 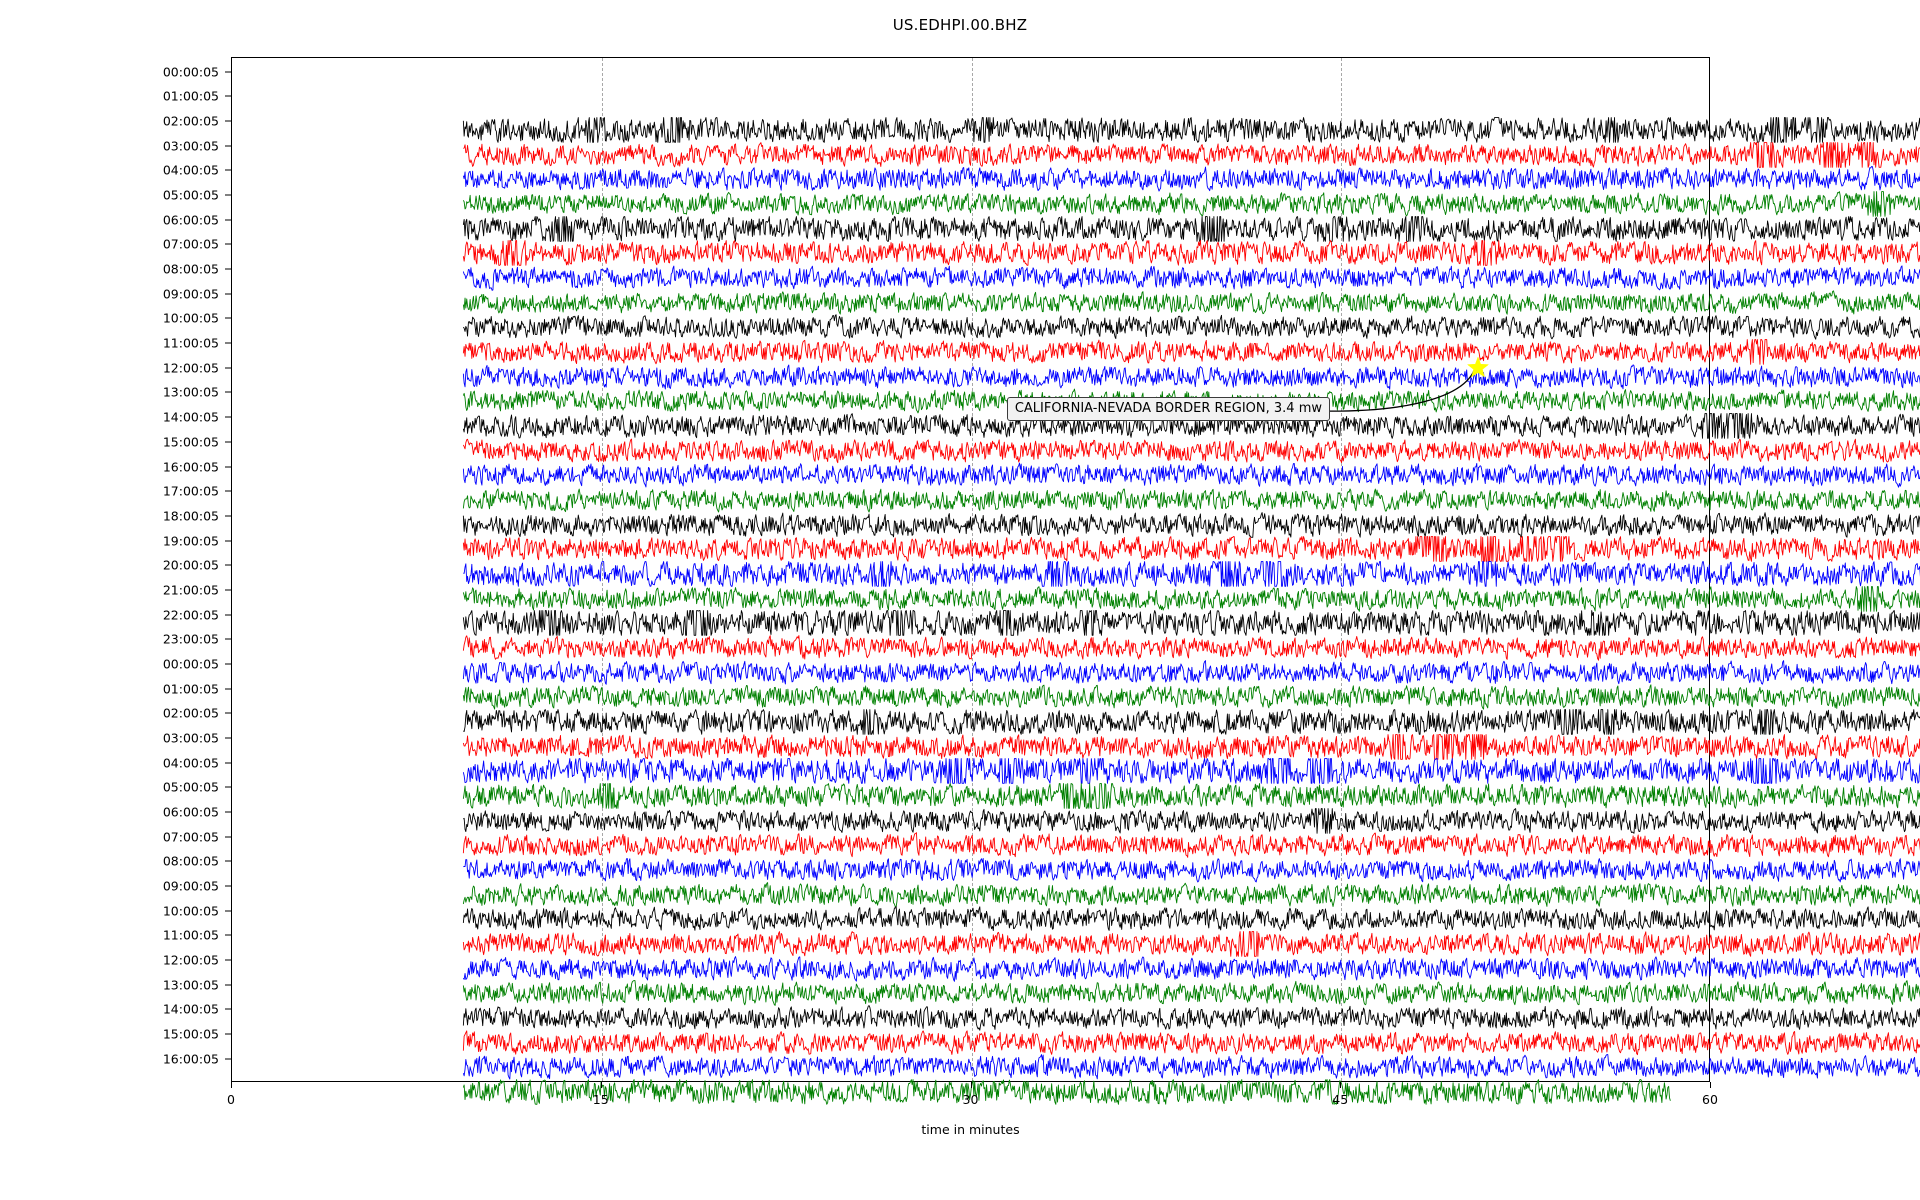 I want to click on y-tick-label: 07:00:05, so click(x=190, y=837).